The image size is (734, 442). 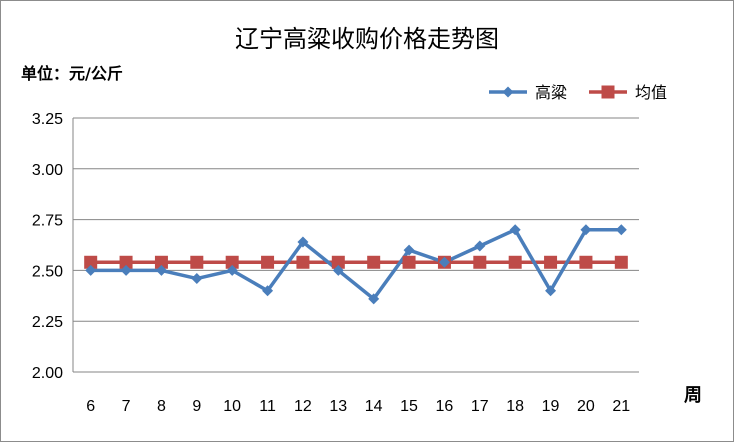 I want to click on x-tick-labels: 6 7 8 9 10 11 12 13 14 15 16 17 18 19 20 21, so click(x=358, y=406).